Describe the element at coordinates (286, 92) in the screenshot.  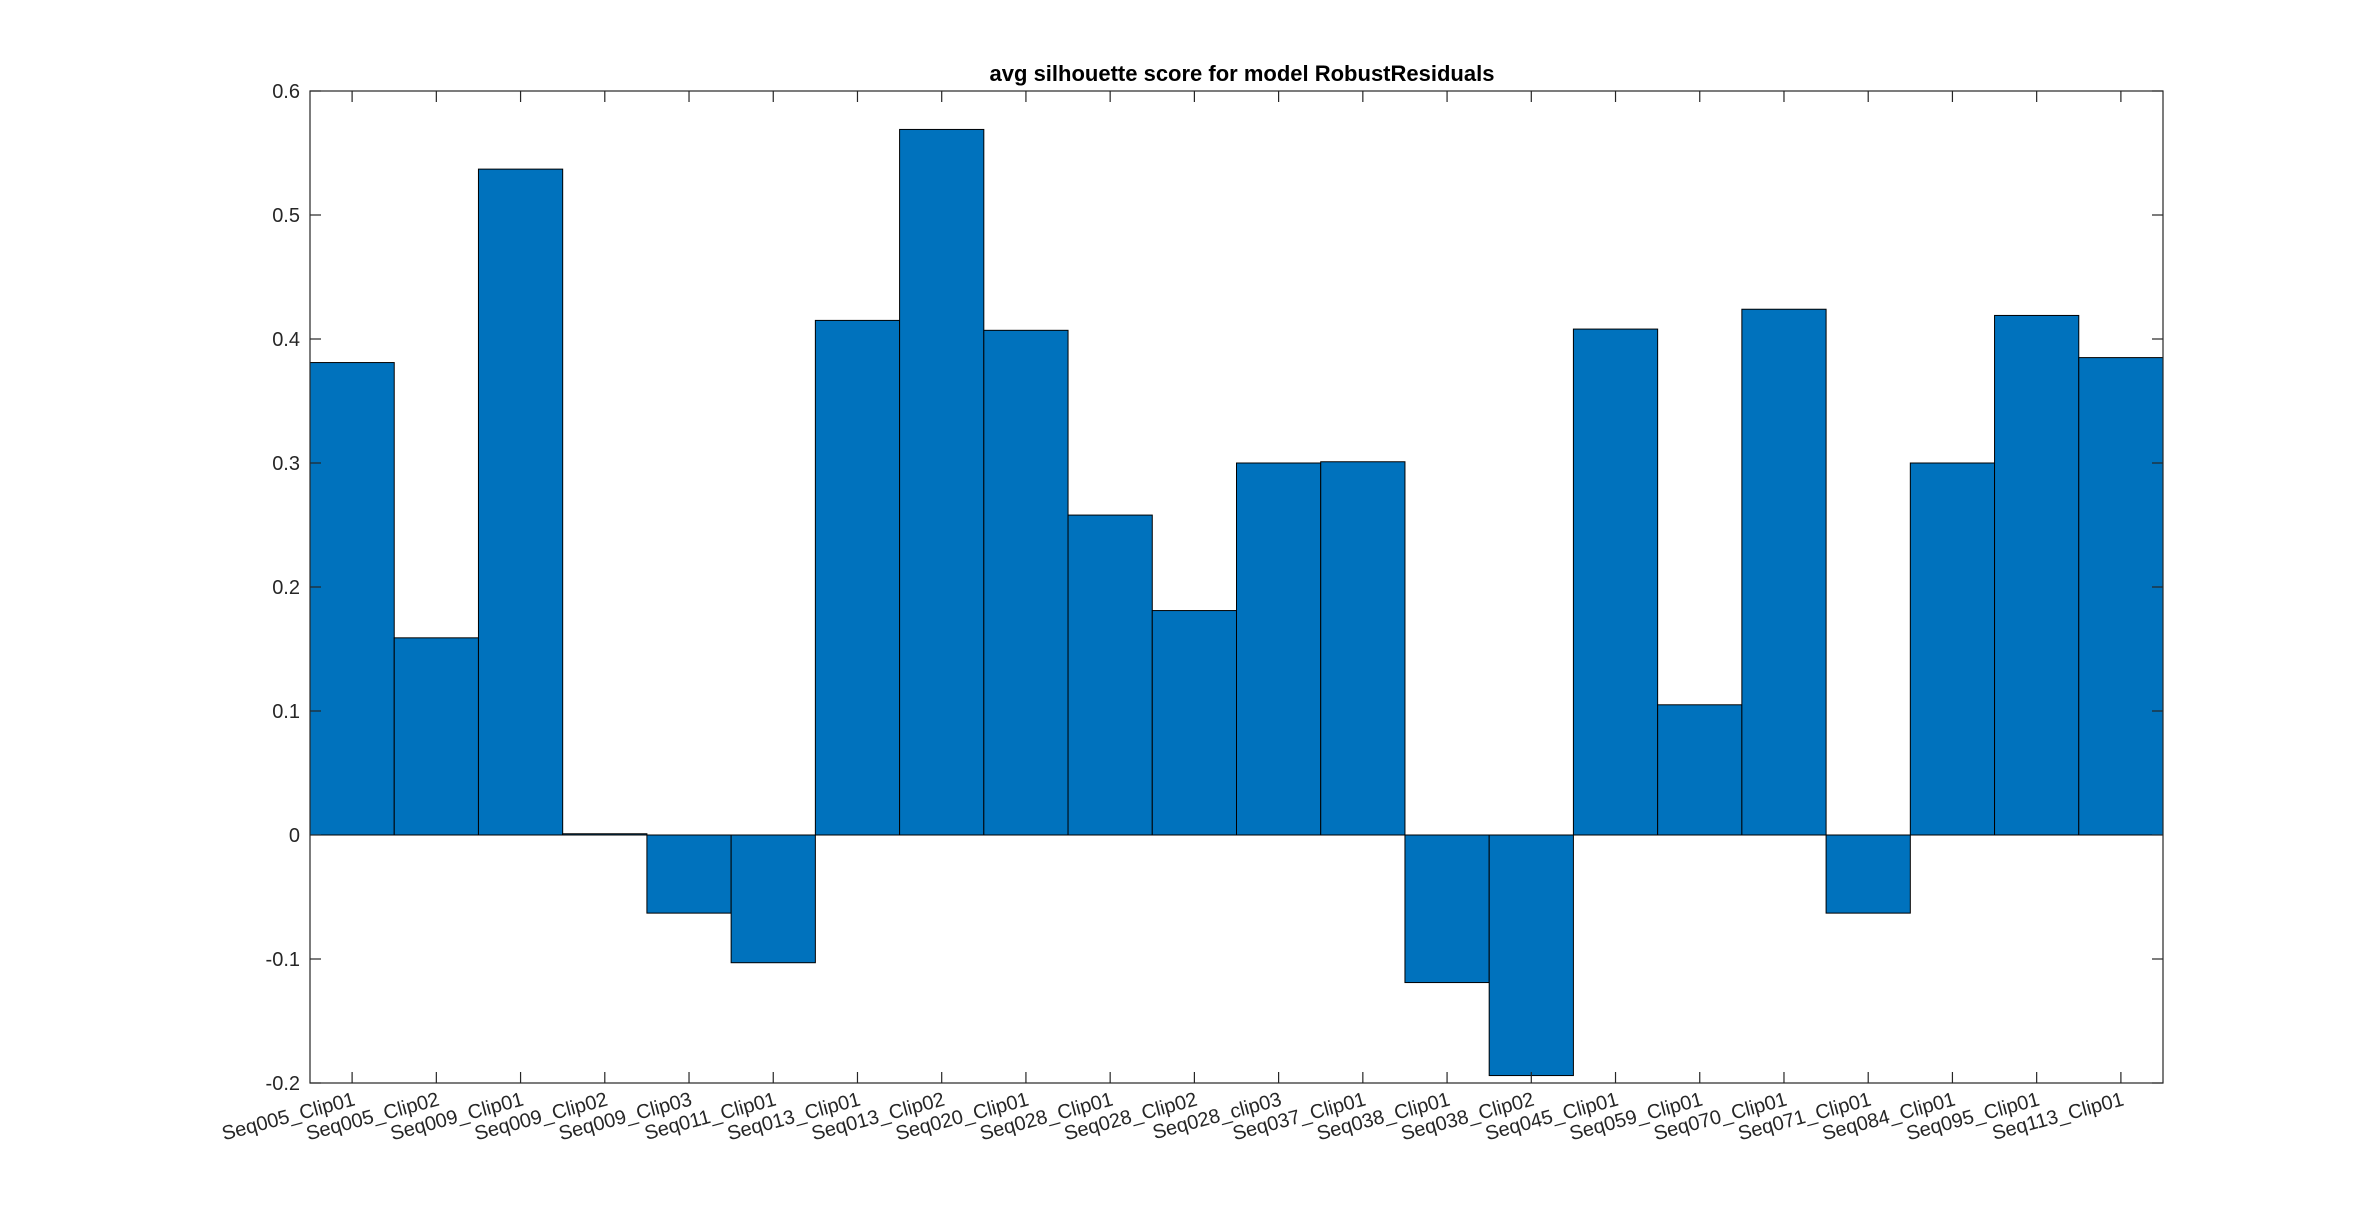
I see `y-tick-label: 0.6` at that location.